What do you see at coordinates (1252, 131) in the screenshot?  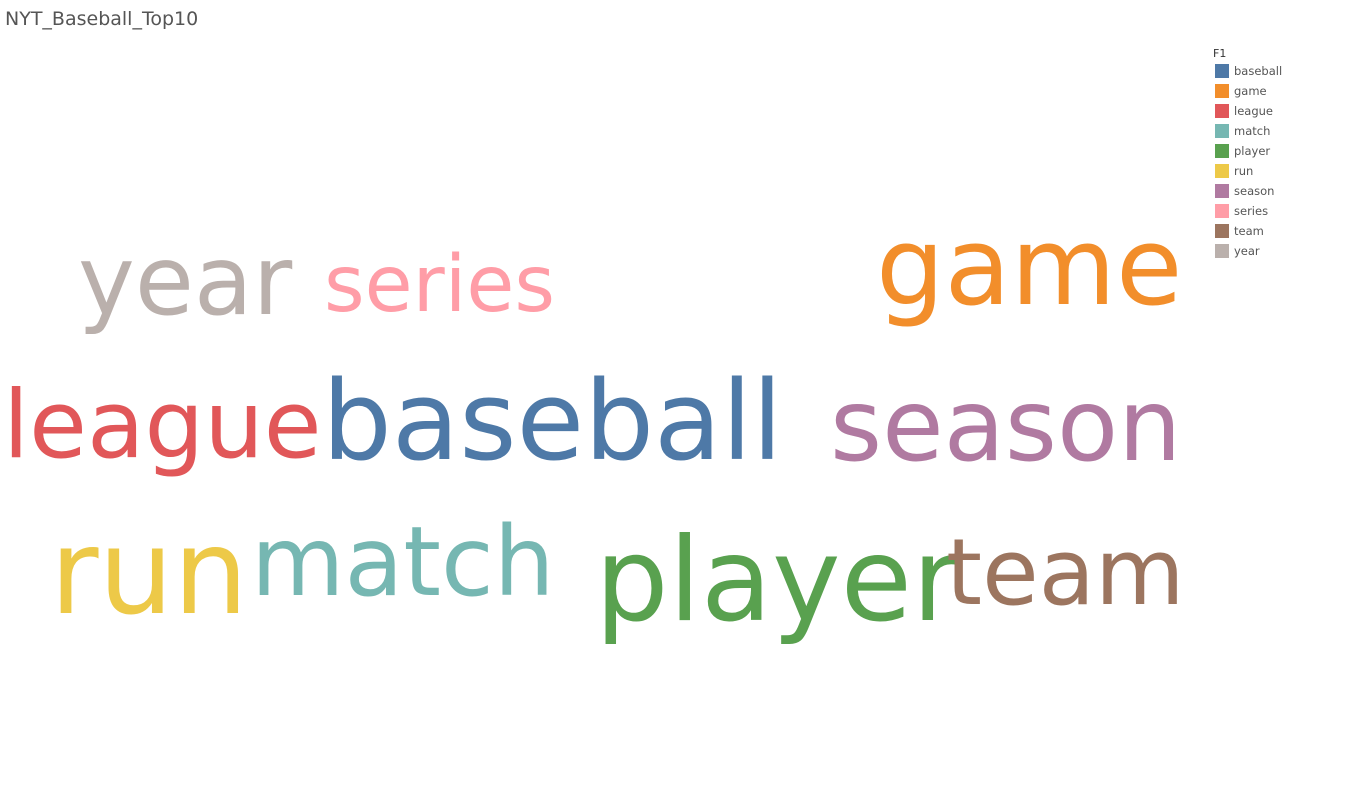 I see `legend-label-match: match` at bounding box center [1252, 131].